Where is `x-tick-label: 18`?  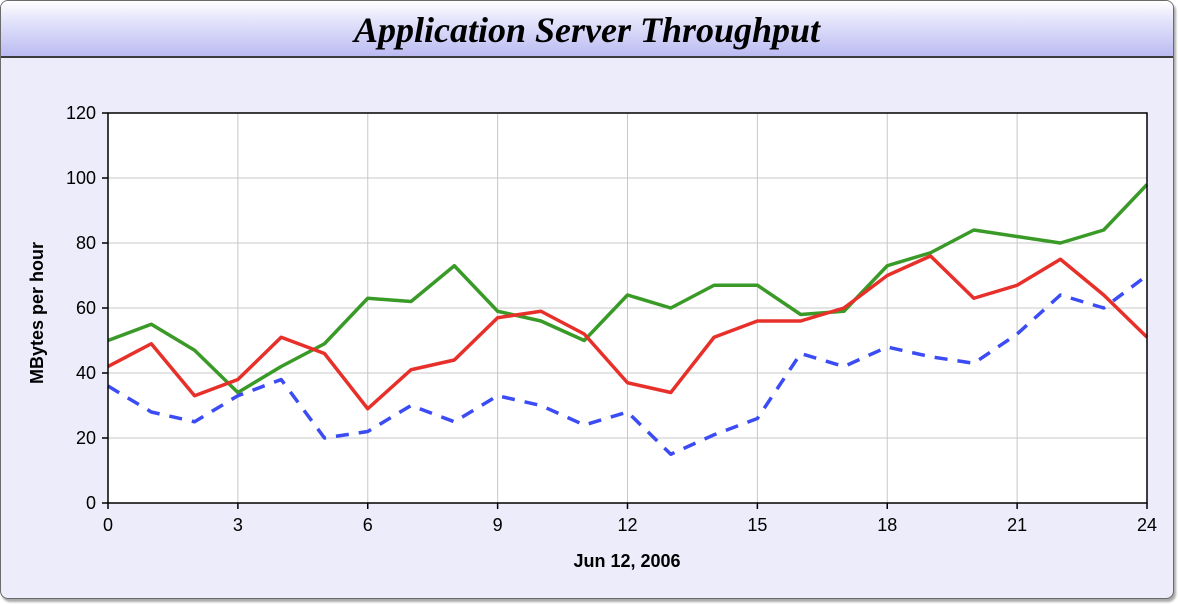 x-tick-label: 18 is located at coordinates (887, 525).